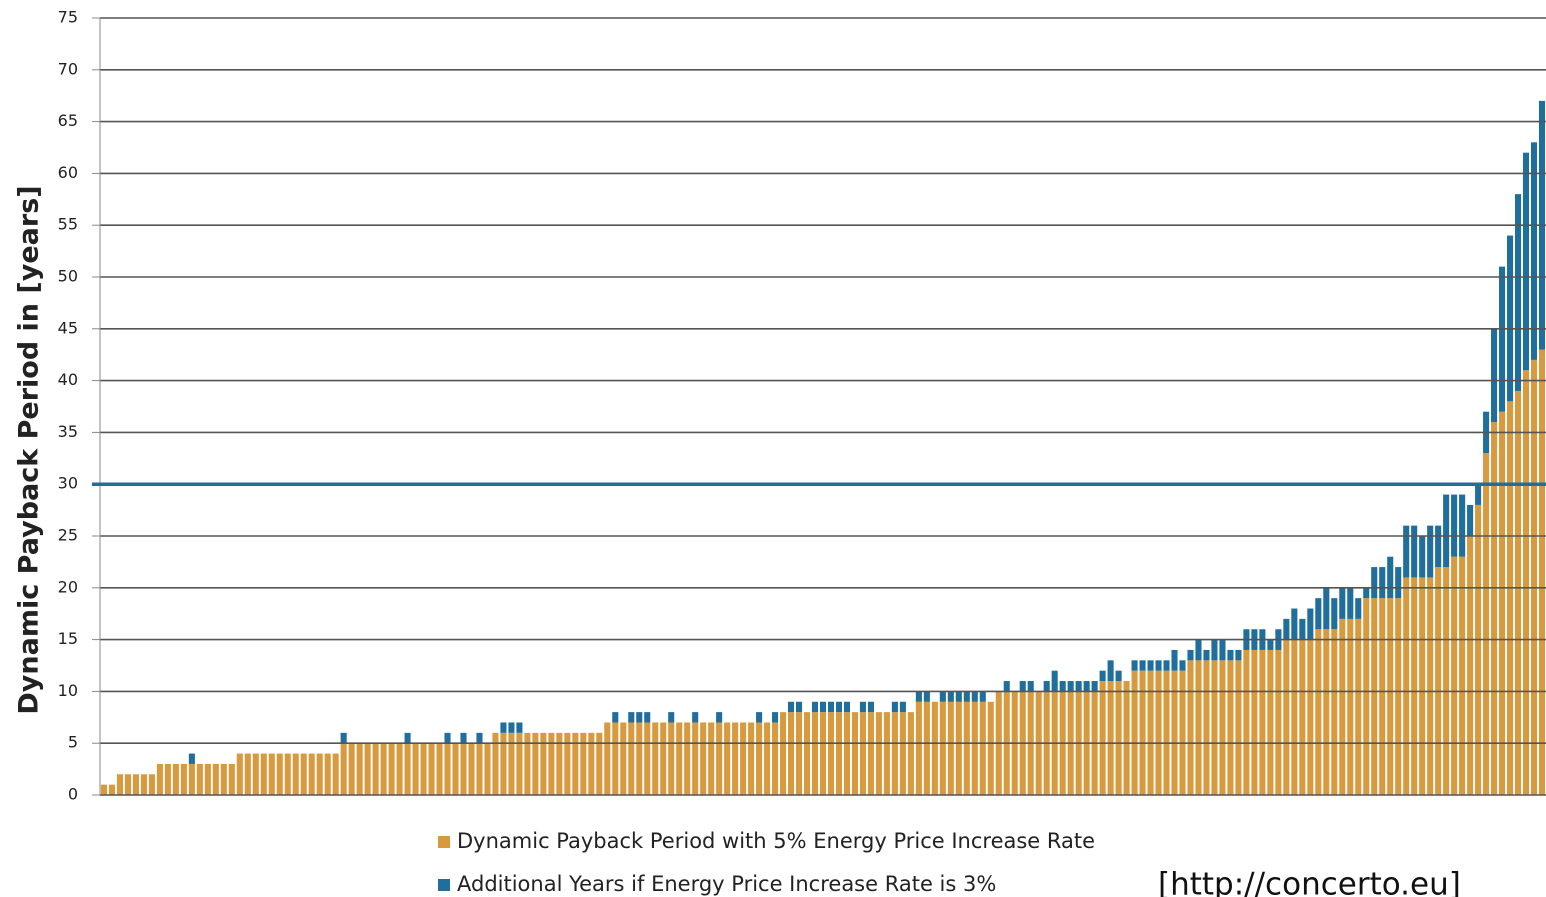 The width and height of the screenshot is (1546, 897). What do you see at coordinates (68, 535) in the screenshot?
I see `y-tick-label: 25` at bounding box center [68, 535].